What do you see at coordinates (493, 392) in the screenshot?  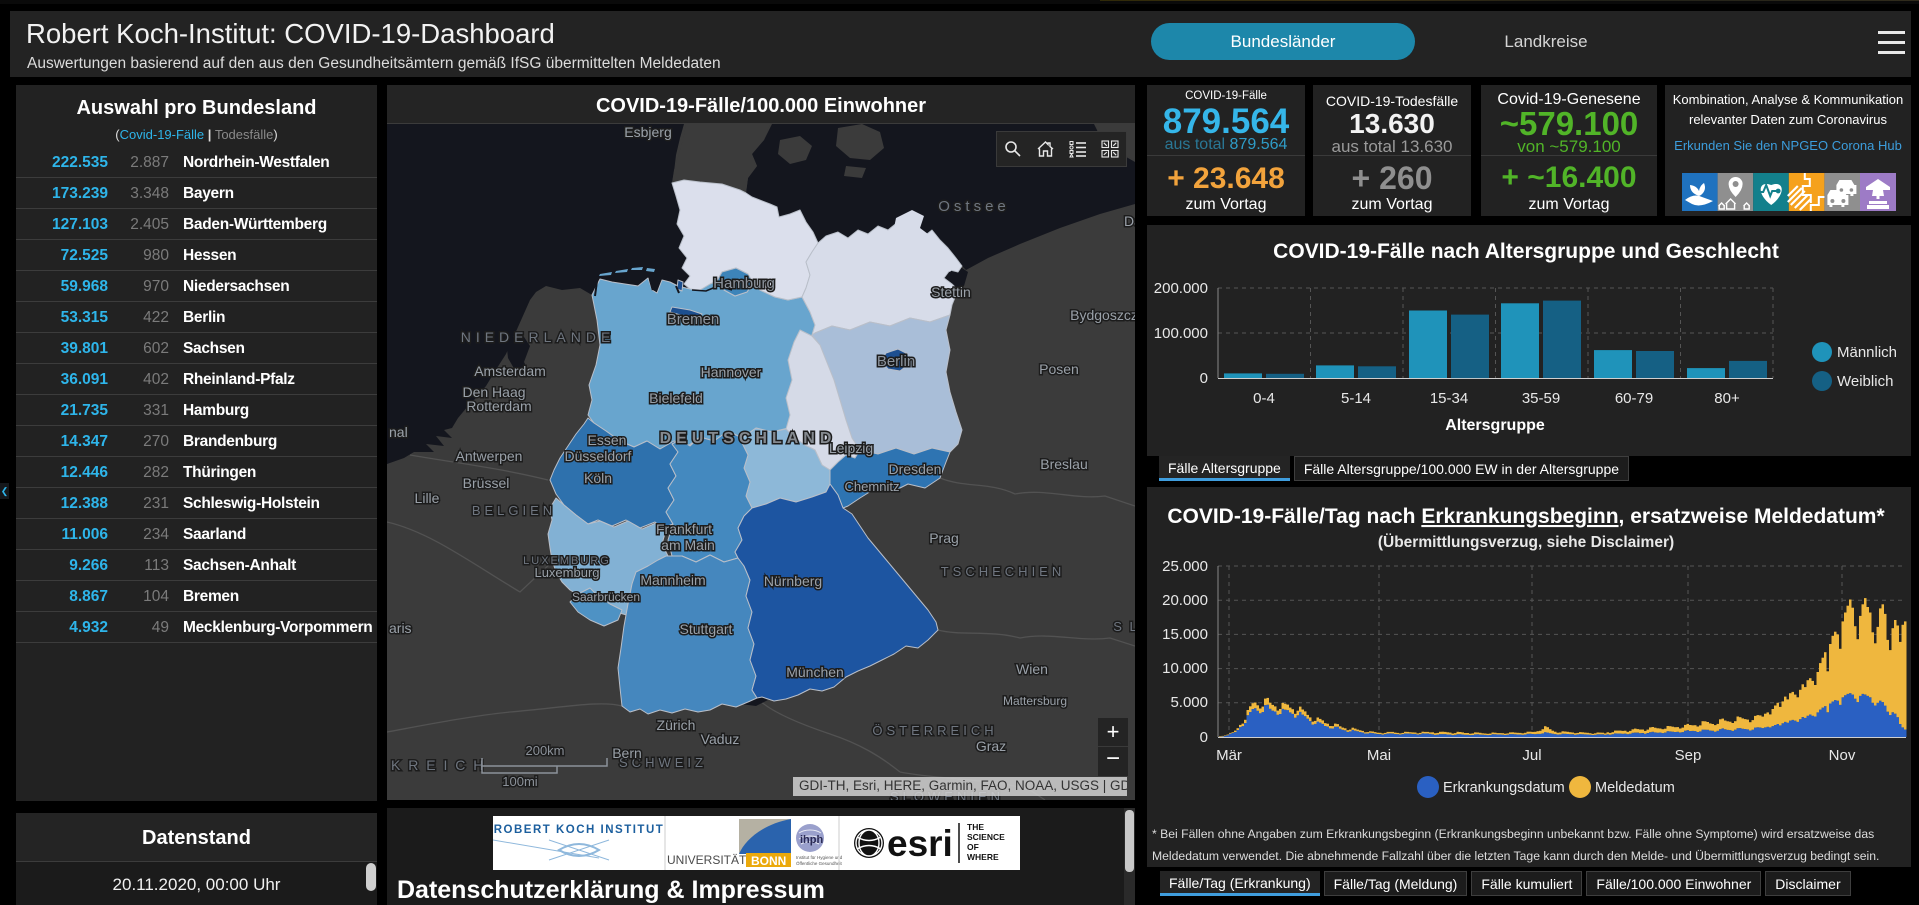 I see `svg-text: Den Haag` at bounding box center [493, 392].